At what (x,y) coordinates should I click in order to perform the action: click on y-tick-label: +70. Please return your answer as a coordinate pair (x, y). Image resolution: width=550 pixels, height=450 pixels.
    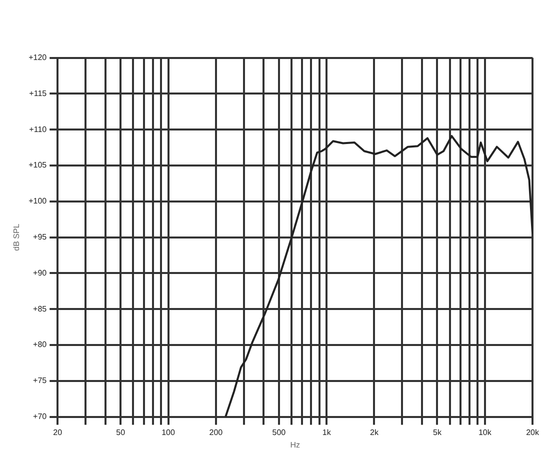
    Looking at the image, I should click on (40, 417).